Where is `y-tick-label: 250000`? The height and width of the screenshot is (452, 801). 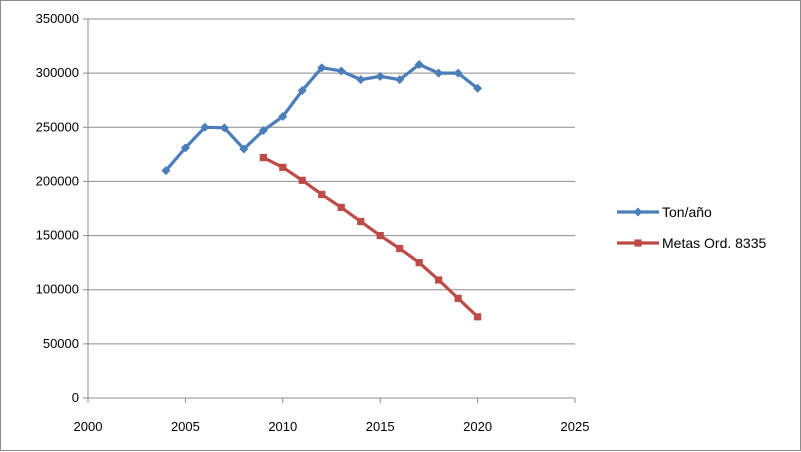
y-tick-label: 250000 is located at coordinates (57, 126).